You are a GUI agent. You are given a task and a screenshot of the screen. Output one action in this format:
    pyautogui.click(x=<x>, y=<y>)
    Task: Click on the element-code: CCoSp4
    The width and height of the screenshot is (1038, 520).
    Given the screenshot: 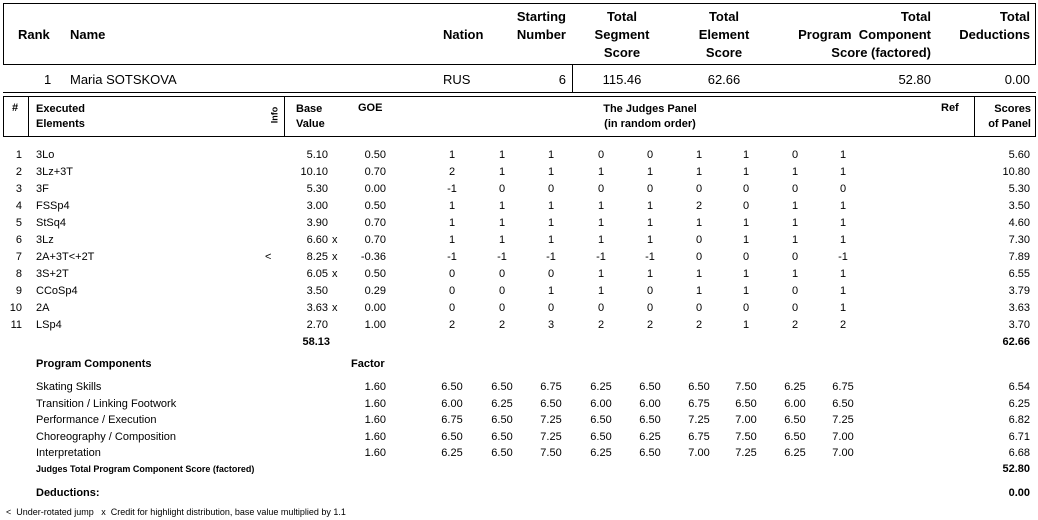 What is the action you would take?
    pyautogui.click(x=57, y=291)
    